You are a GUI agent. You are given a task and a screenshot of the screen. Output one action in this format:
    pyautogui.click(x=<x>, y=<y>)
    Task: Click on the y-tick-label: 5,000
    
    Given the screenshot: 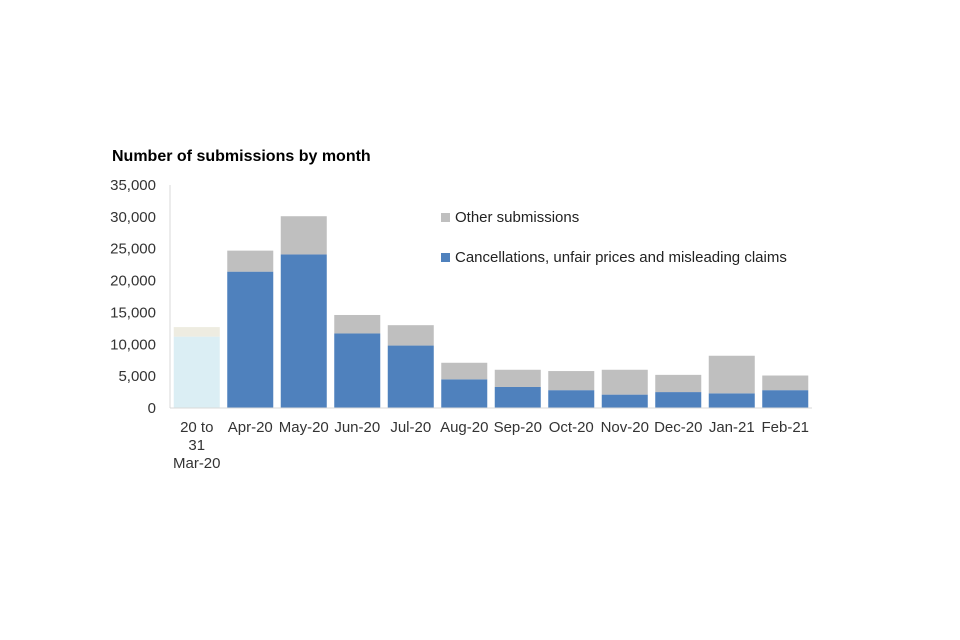 What is the action you would take?
    pyautogui.click(x=137, y=376)
    